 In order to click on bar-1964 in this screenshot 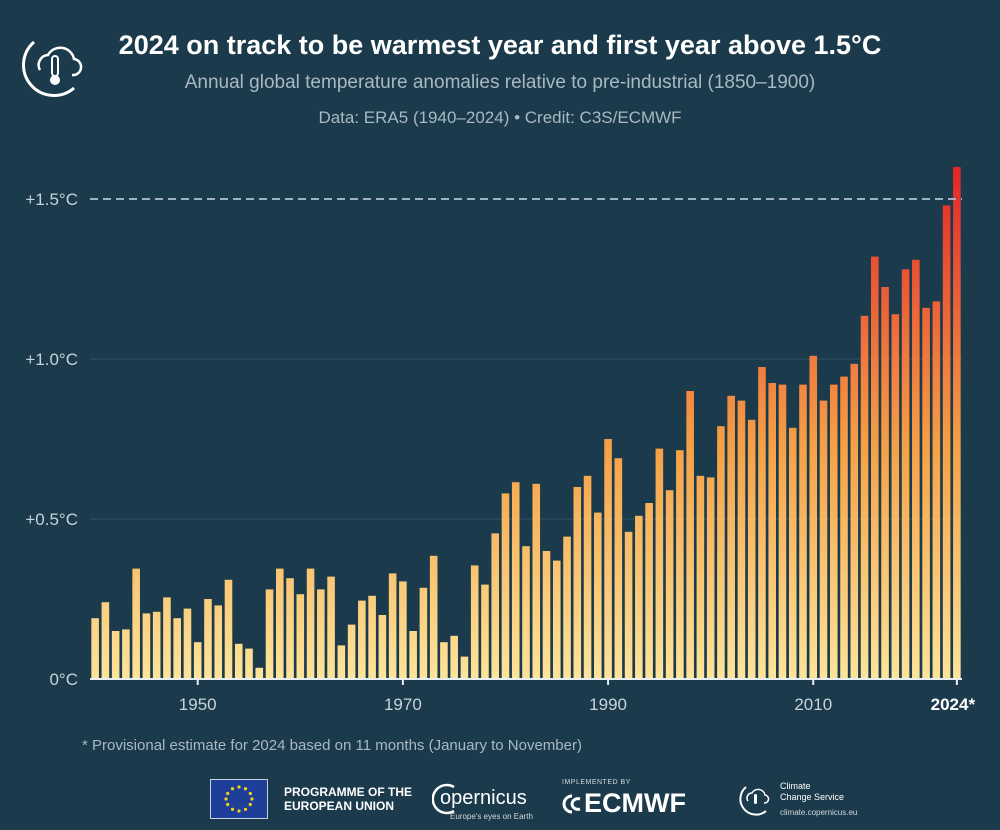, I will do `click(341, 662)`.